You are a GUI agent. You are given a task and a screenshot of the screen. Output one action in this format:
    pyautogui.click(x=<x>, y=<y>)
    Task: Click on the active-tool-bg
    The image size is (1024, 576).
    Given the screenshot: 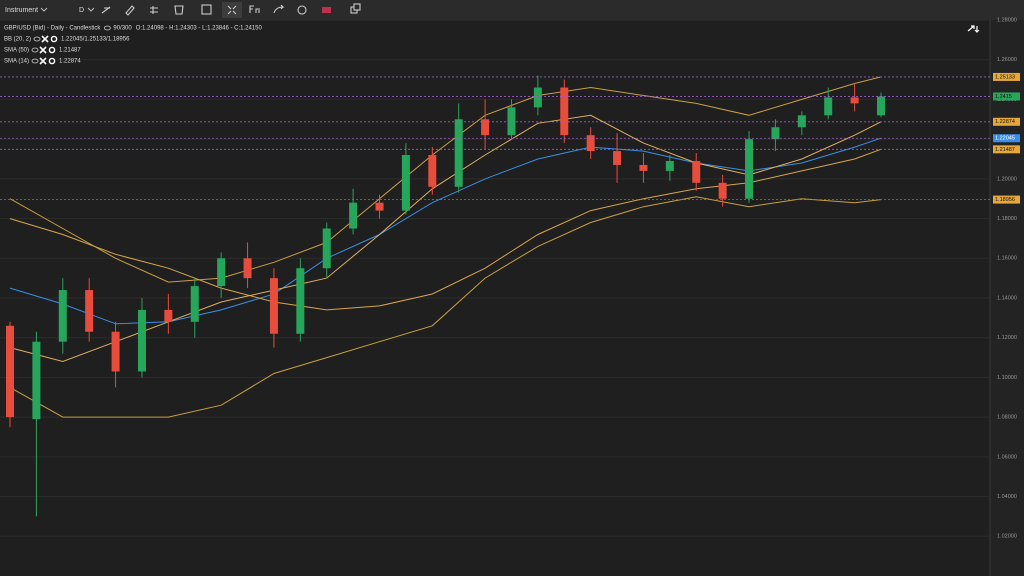 What is the action you would take?
    pyautogui.click(x=232, y=10)
    